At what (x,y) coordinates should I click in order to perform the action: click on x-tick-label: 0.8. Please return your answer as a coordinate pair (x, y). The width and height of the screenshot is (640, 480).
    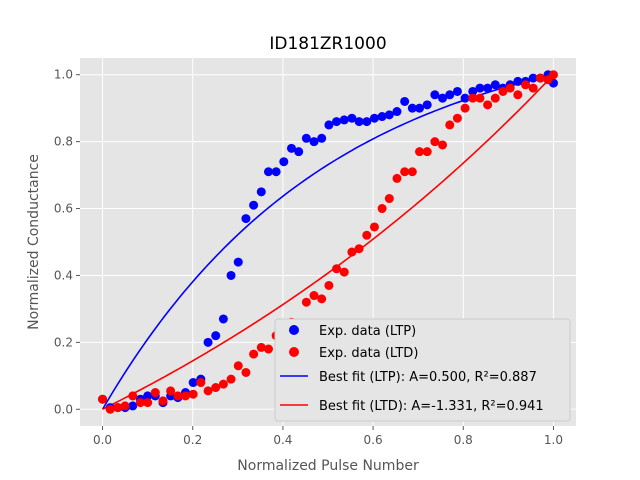
    Looking at the image, I should click on (463, 440).